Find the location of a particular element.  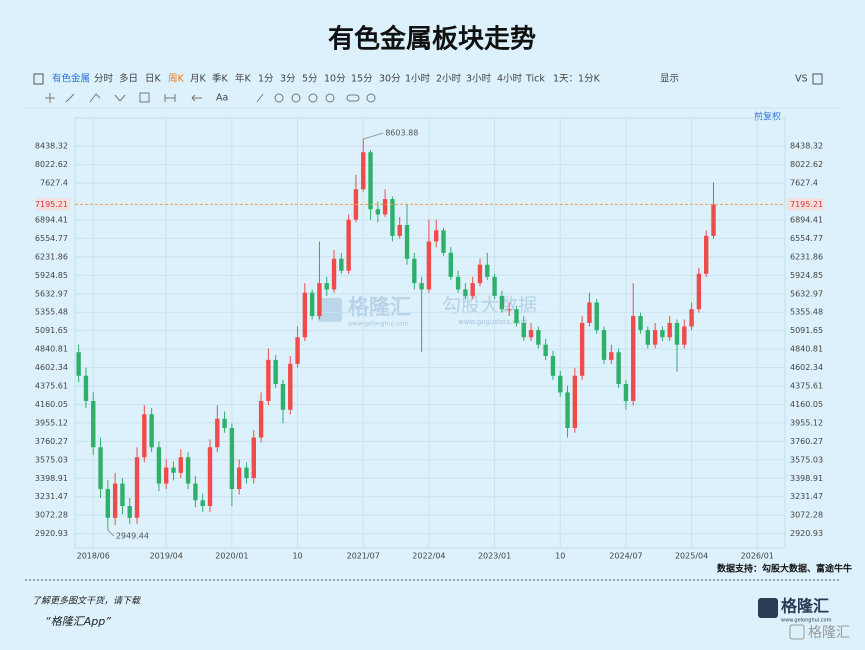

y-tick-label: 6894.41 is located at coordinates (51, 219).